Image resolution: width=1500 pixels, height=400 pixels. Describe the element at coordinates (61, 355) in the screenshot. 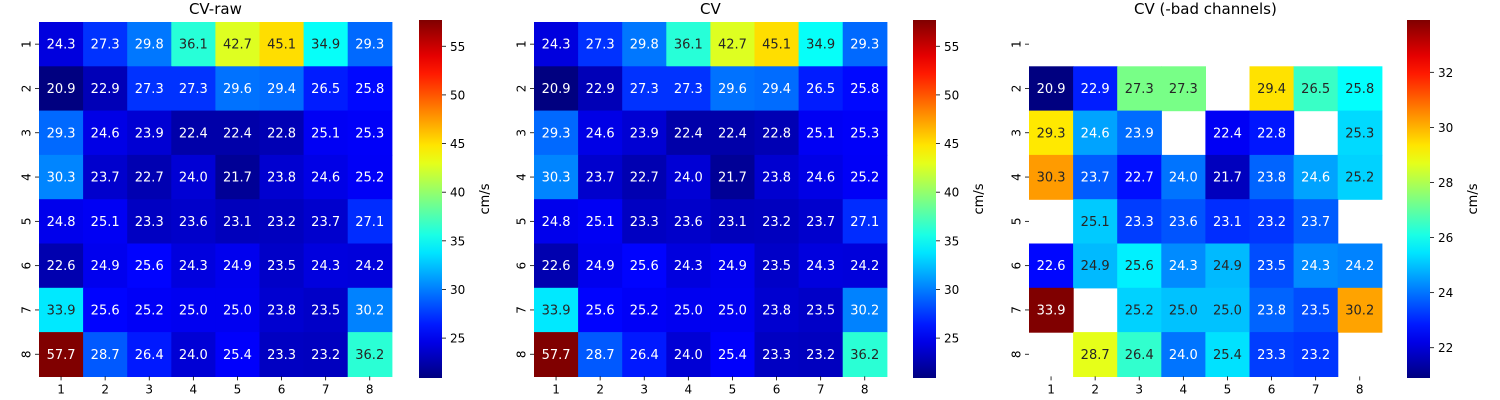

I see `cell-value-label: 57.7` at that location.